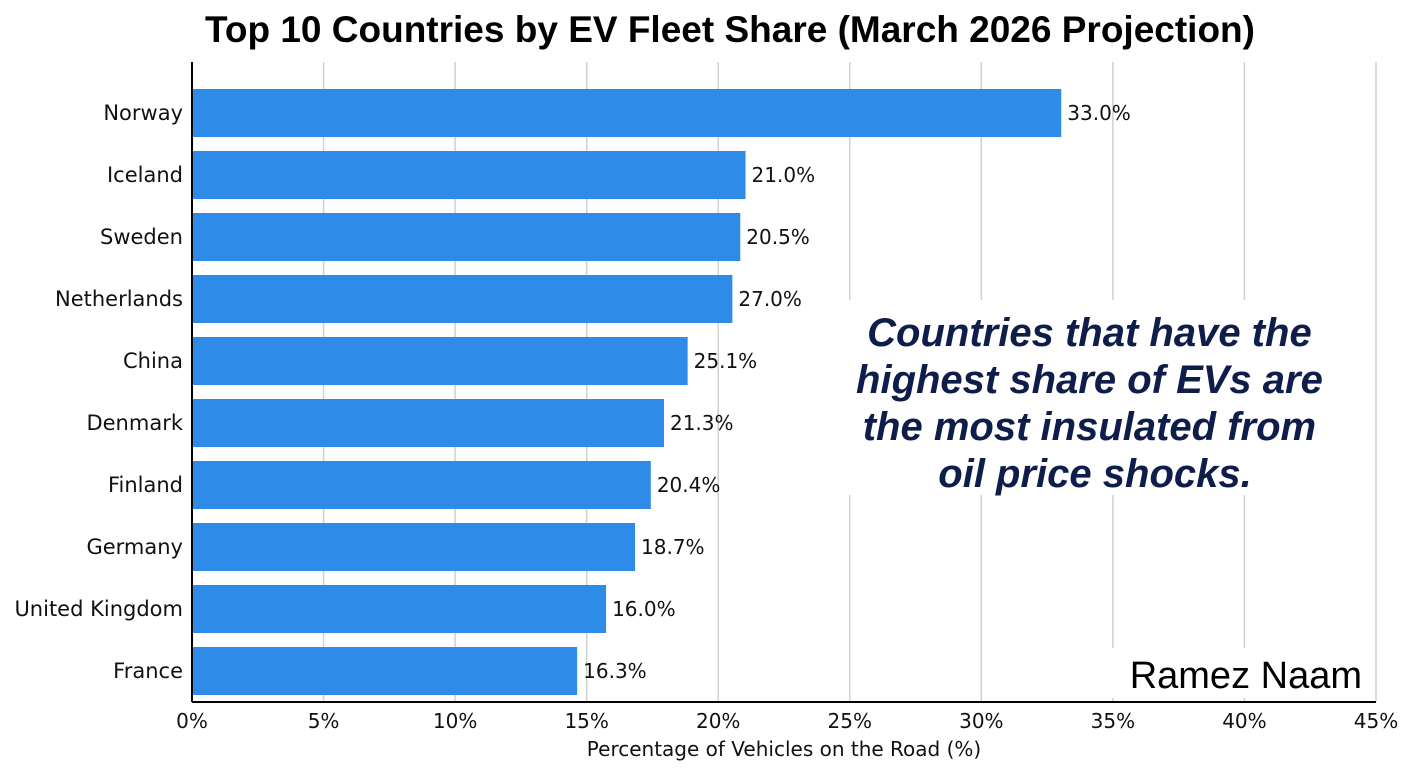 This screenshot has height=768, width=1408. I want to click on author-credit: Ramez Naam, so click(1246, 676).